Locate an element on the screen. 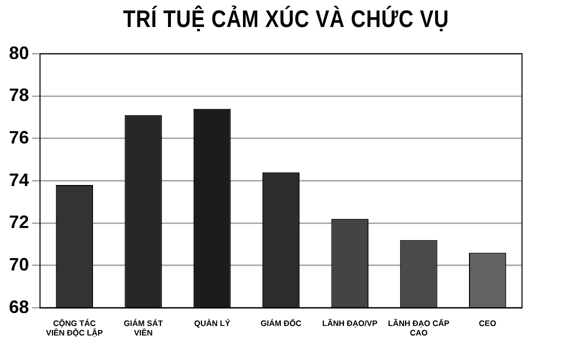  y-tick-label: 74 is located at coordinates (19, 180).